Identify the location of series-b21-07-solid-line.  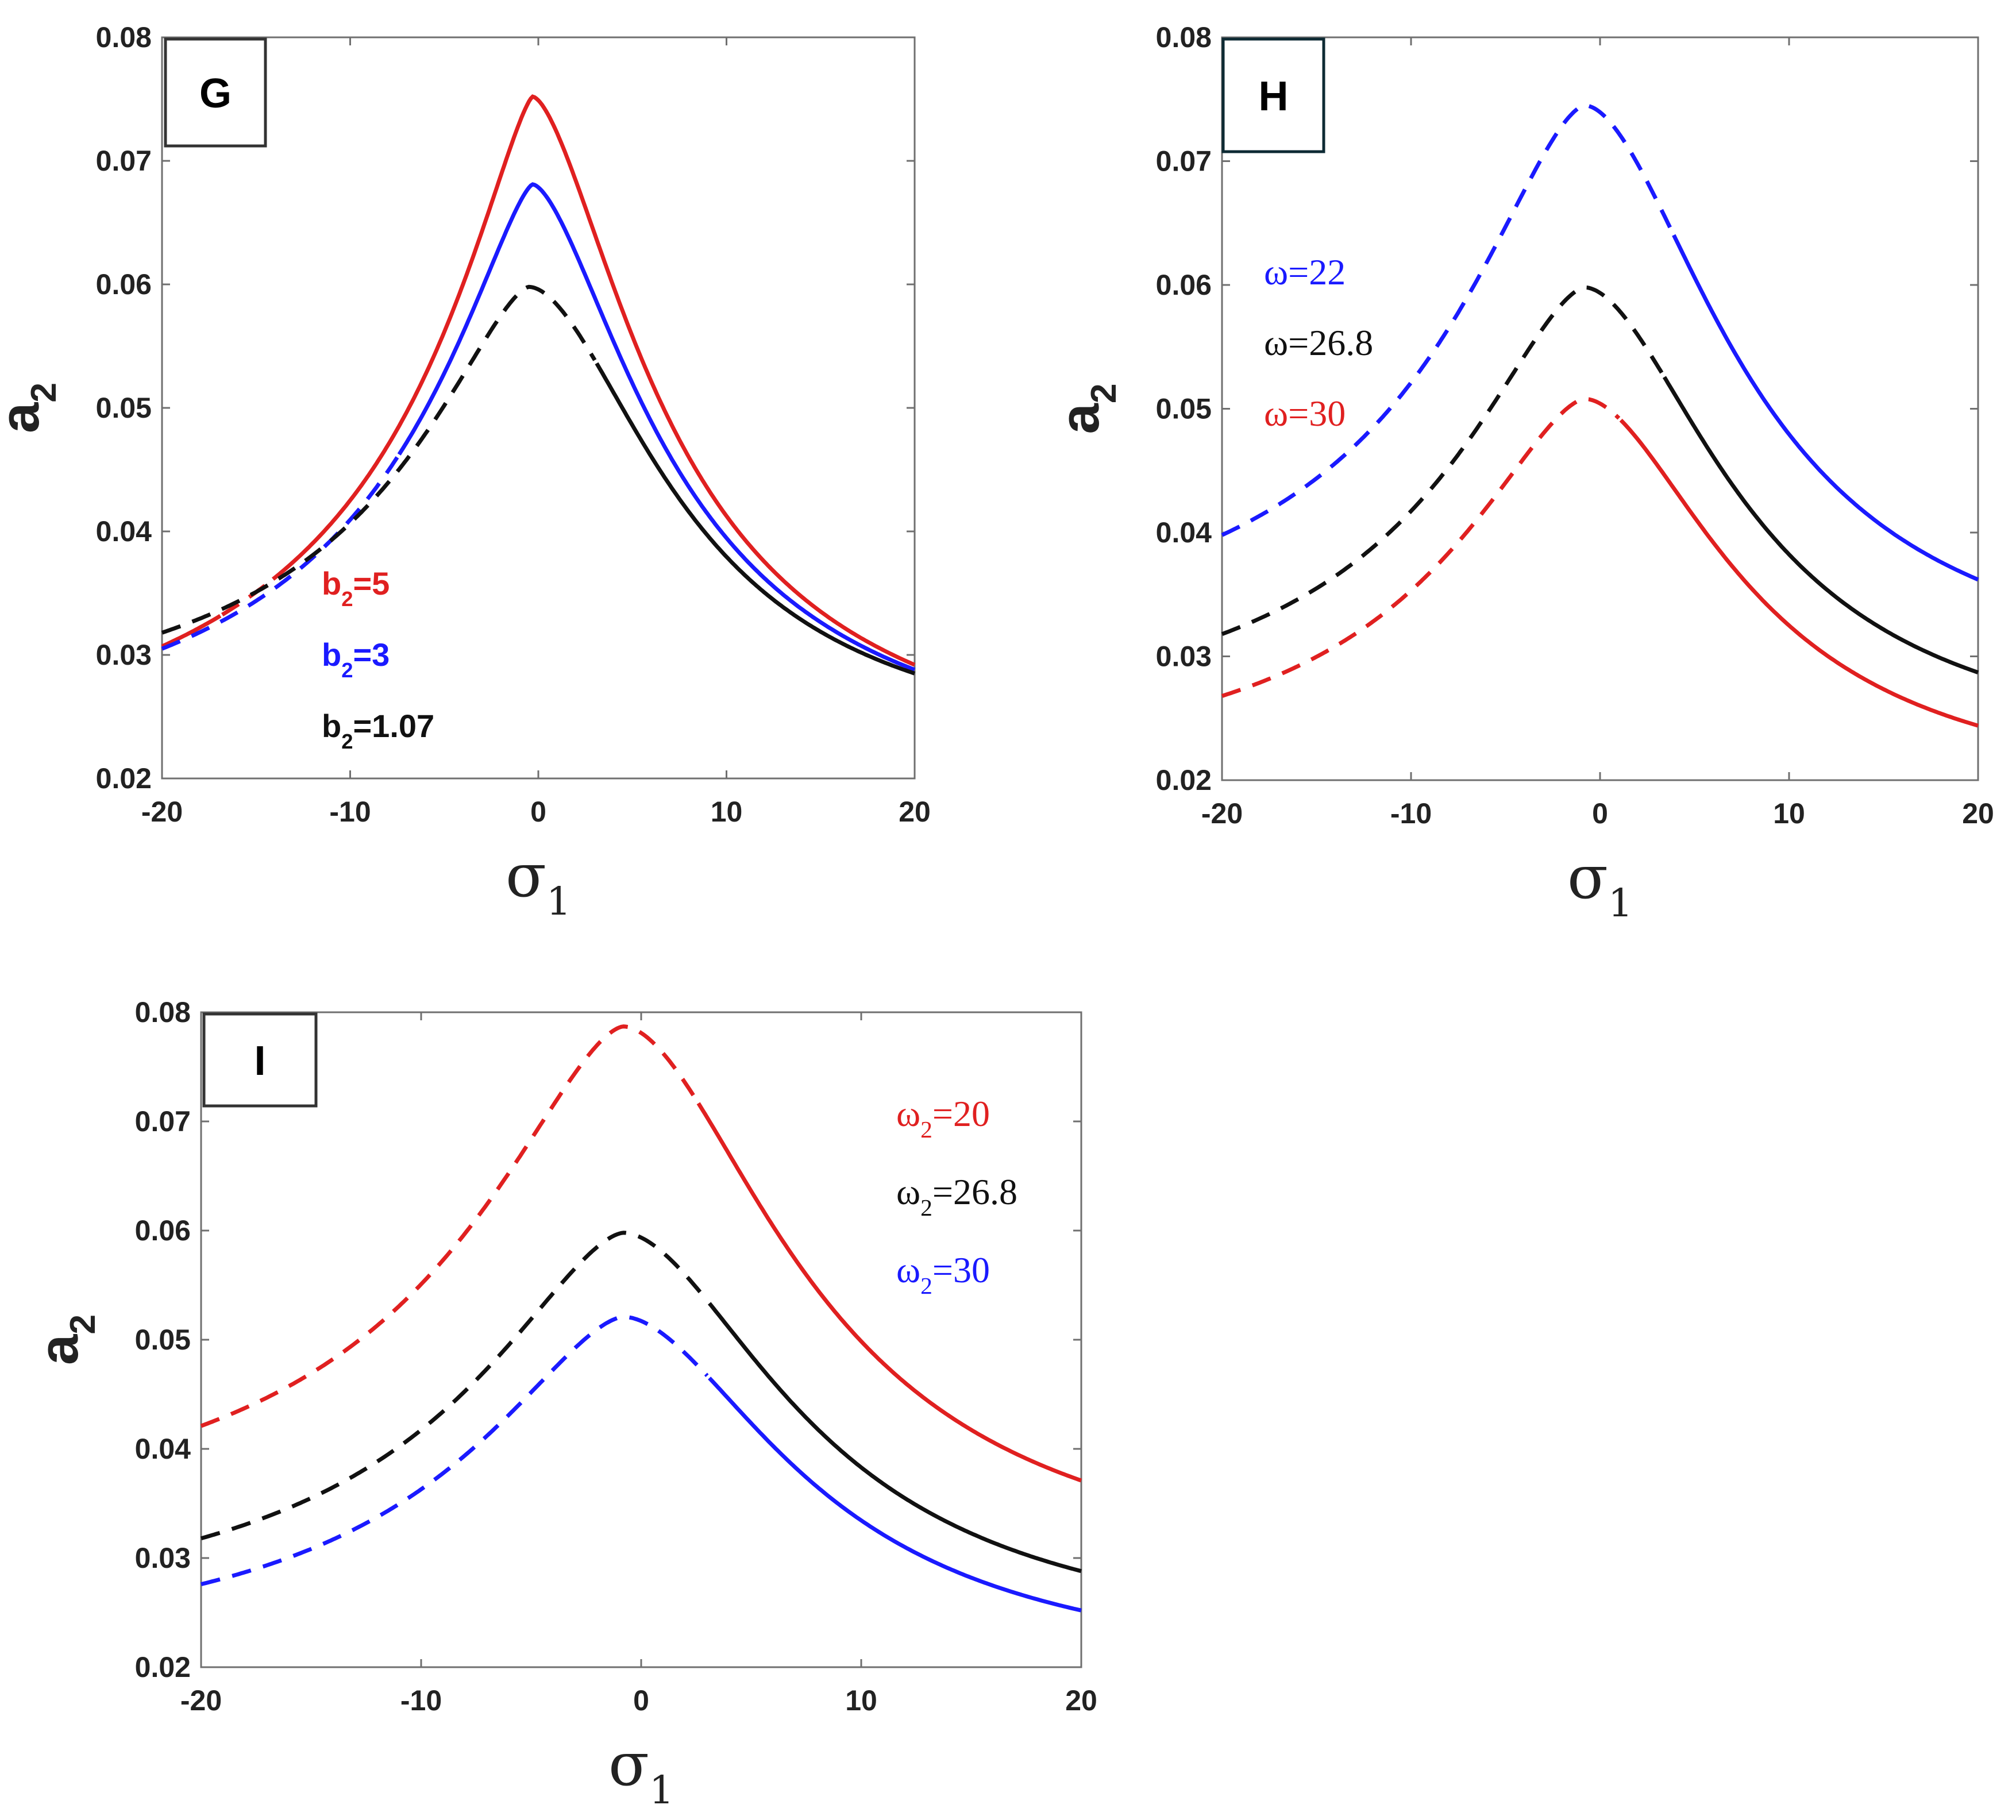
(755, 519).